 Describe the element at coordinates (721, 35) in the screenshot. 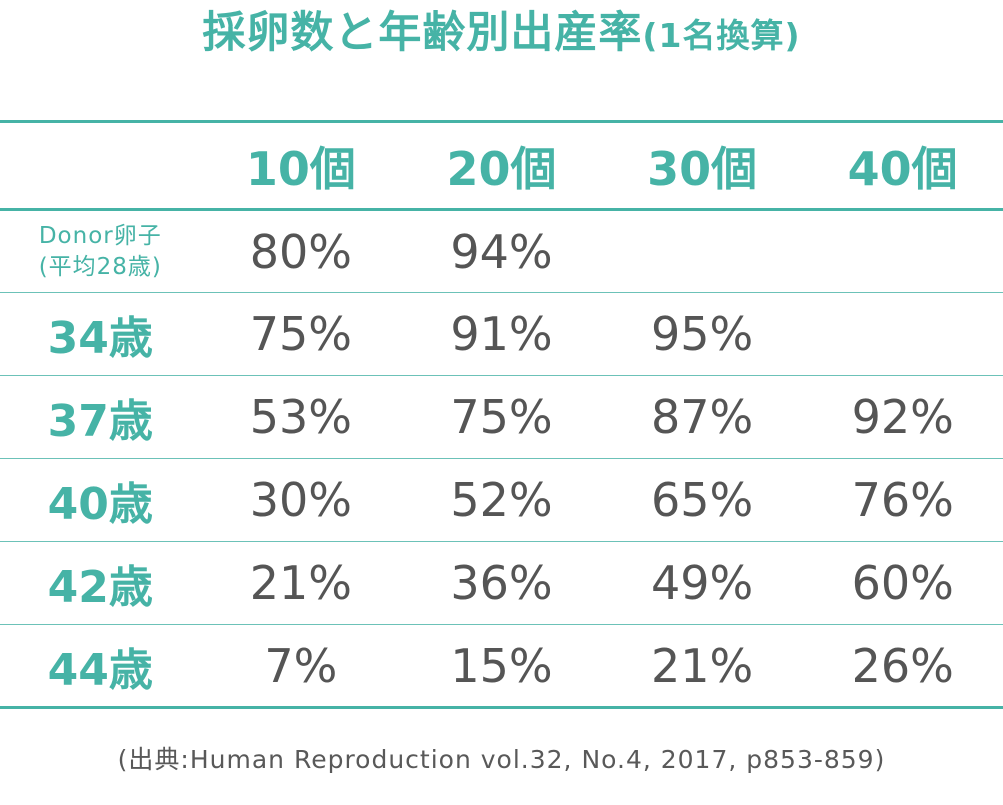

I see `chart-title-note: (1名換算)` at that location.